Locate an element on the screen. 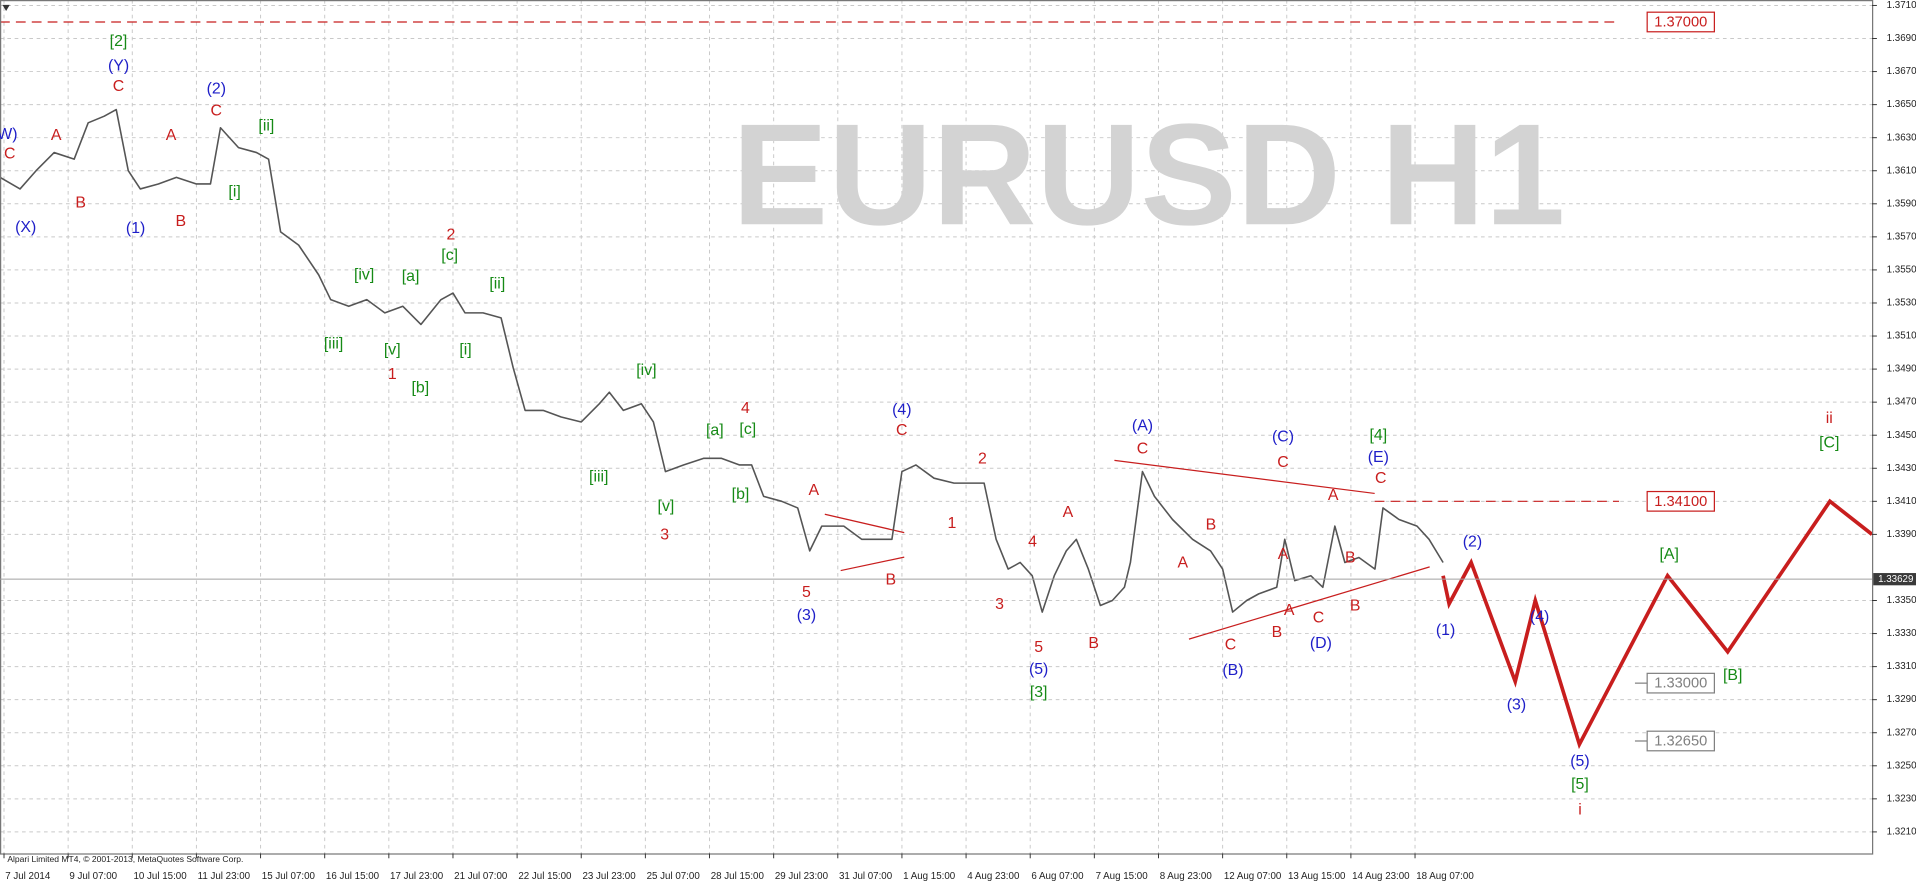  x-tick-label: 7 Jul 2014 is located at coordinates (28, 876).